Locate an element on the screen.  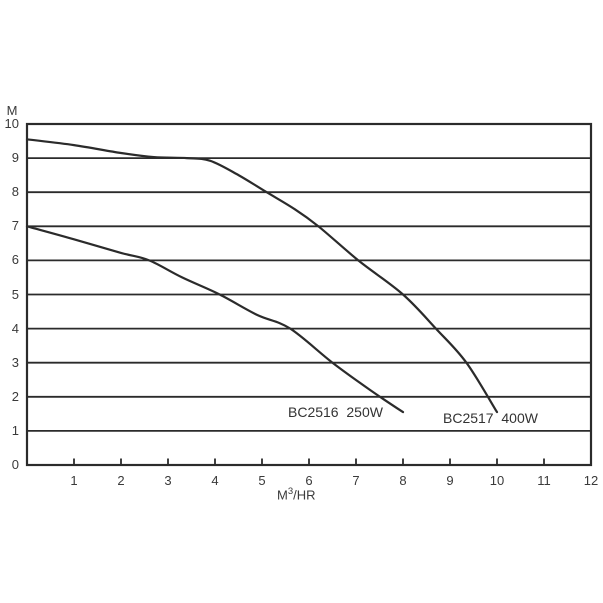
y-axis-title: M is located at coordinates (12, 110).